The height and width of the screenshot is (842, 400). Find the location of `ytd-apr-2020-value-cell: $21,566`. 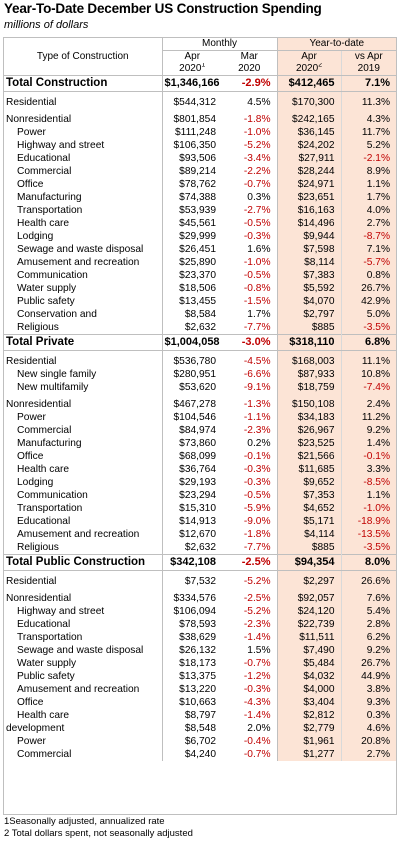

ytd-apr-2020-value-cell: $21,566 is located at coordinates (309, 456).